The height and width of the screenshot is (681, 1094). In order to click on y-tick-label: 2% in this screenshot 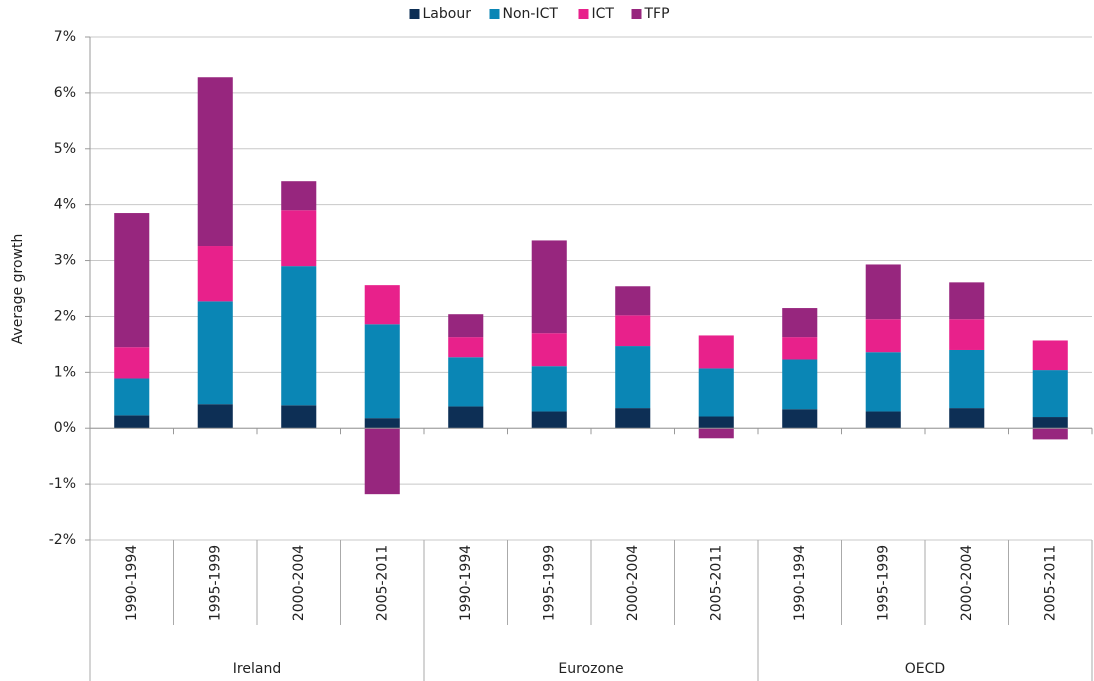, I will do `click(65, 316)`.